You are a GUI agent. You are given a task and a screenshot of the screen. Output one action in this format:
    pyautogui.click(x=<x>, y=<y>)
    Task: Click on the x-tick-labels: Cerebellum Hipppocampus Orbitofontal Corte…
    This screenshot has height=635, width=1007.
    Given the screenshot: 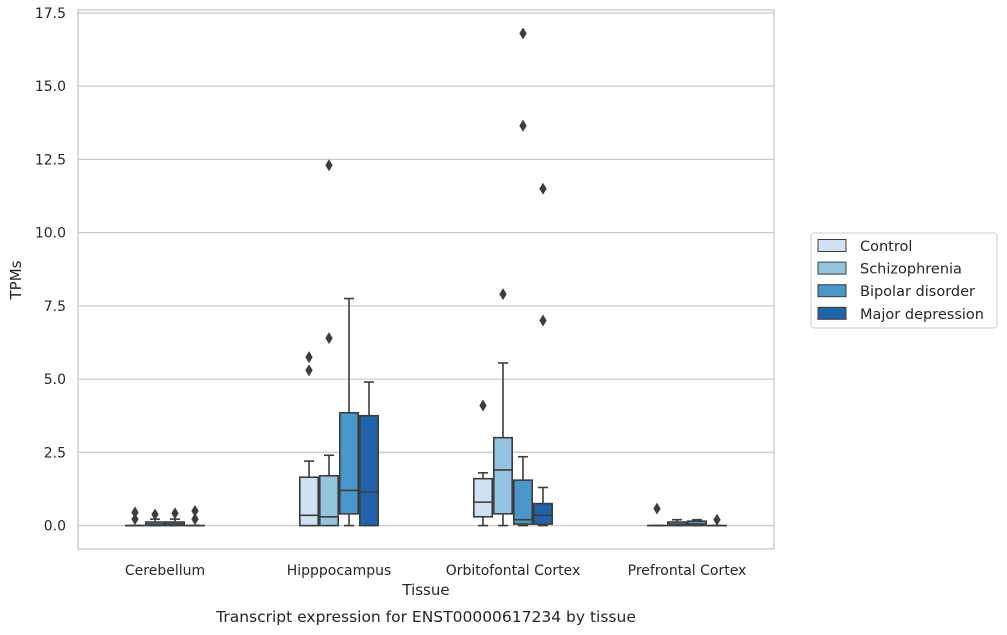 What is the action you would take?
    pyautogui.click(x=435, y=571)
    